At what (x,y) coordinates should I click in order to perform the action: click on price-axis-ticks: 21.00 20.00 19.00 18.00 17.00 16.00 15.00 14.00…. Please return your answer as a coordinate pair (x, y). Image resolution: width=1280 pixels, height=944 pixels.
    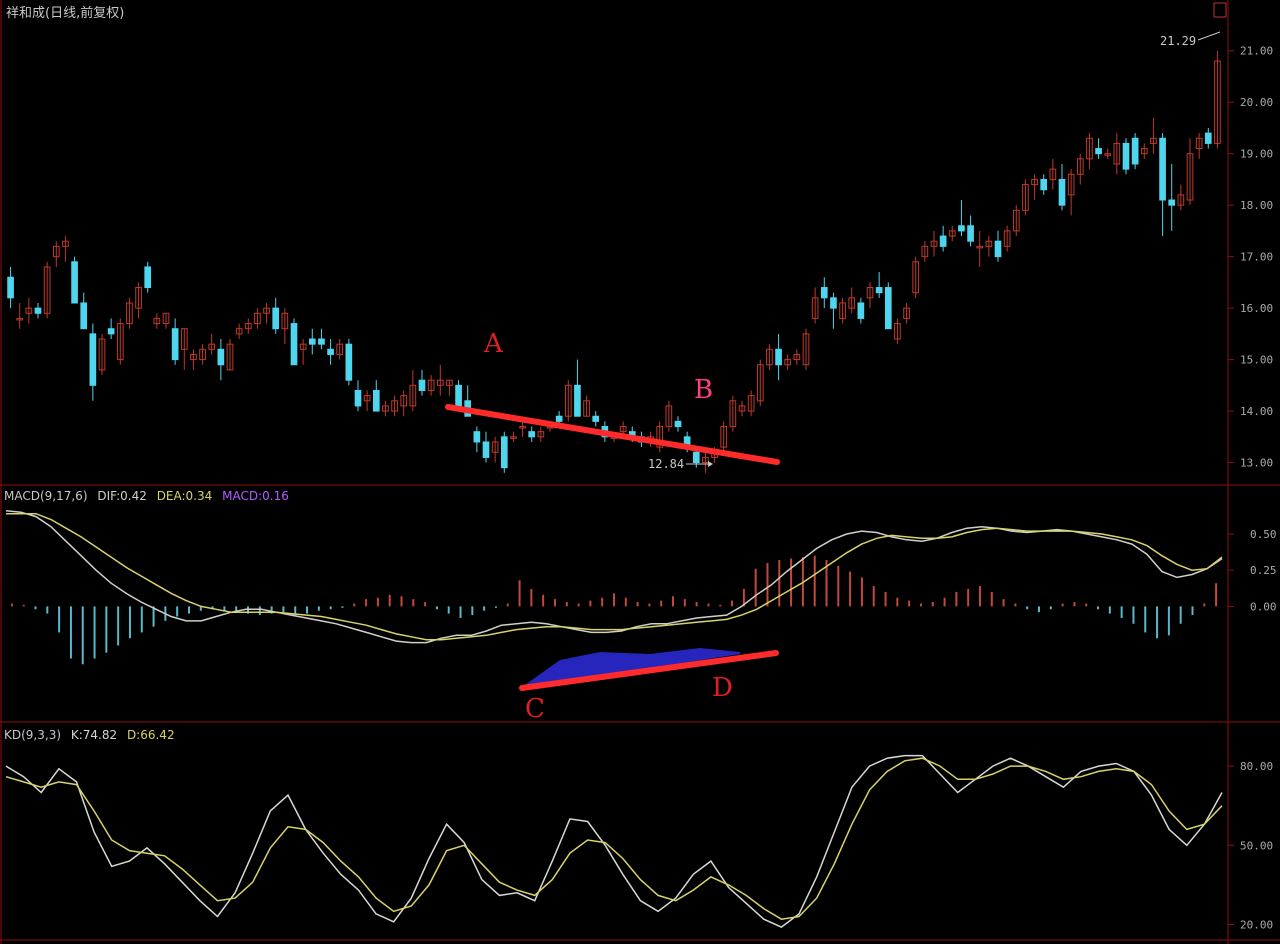
    Looking at the image, I should click on (1250, 257).